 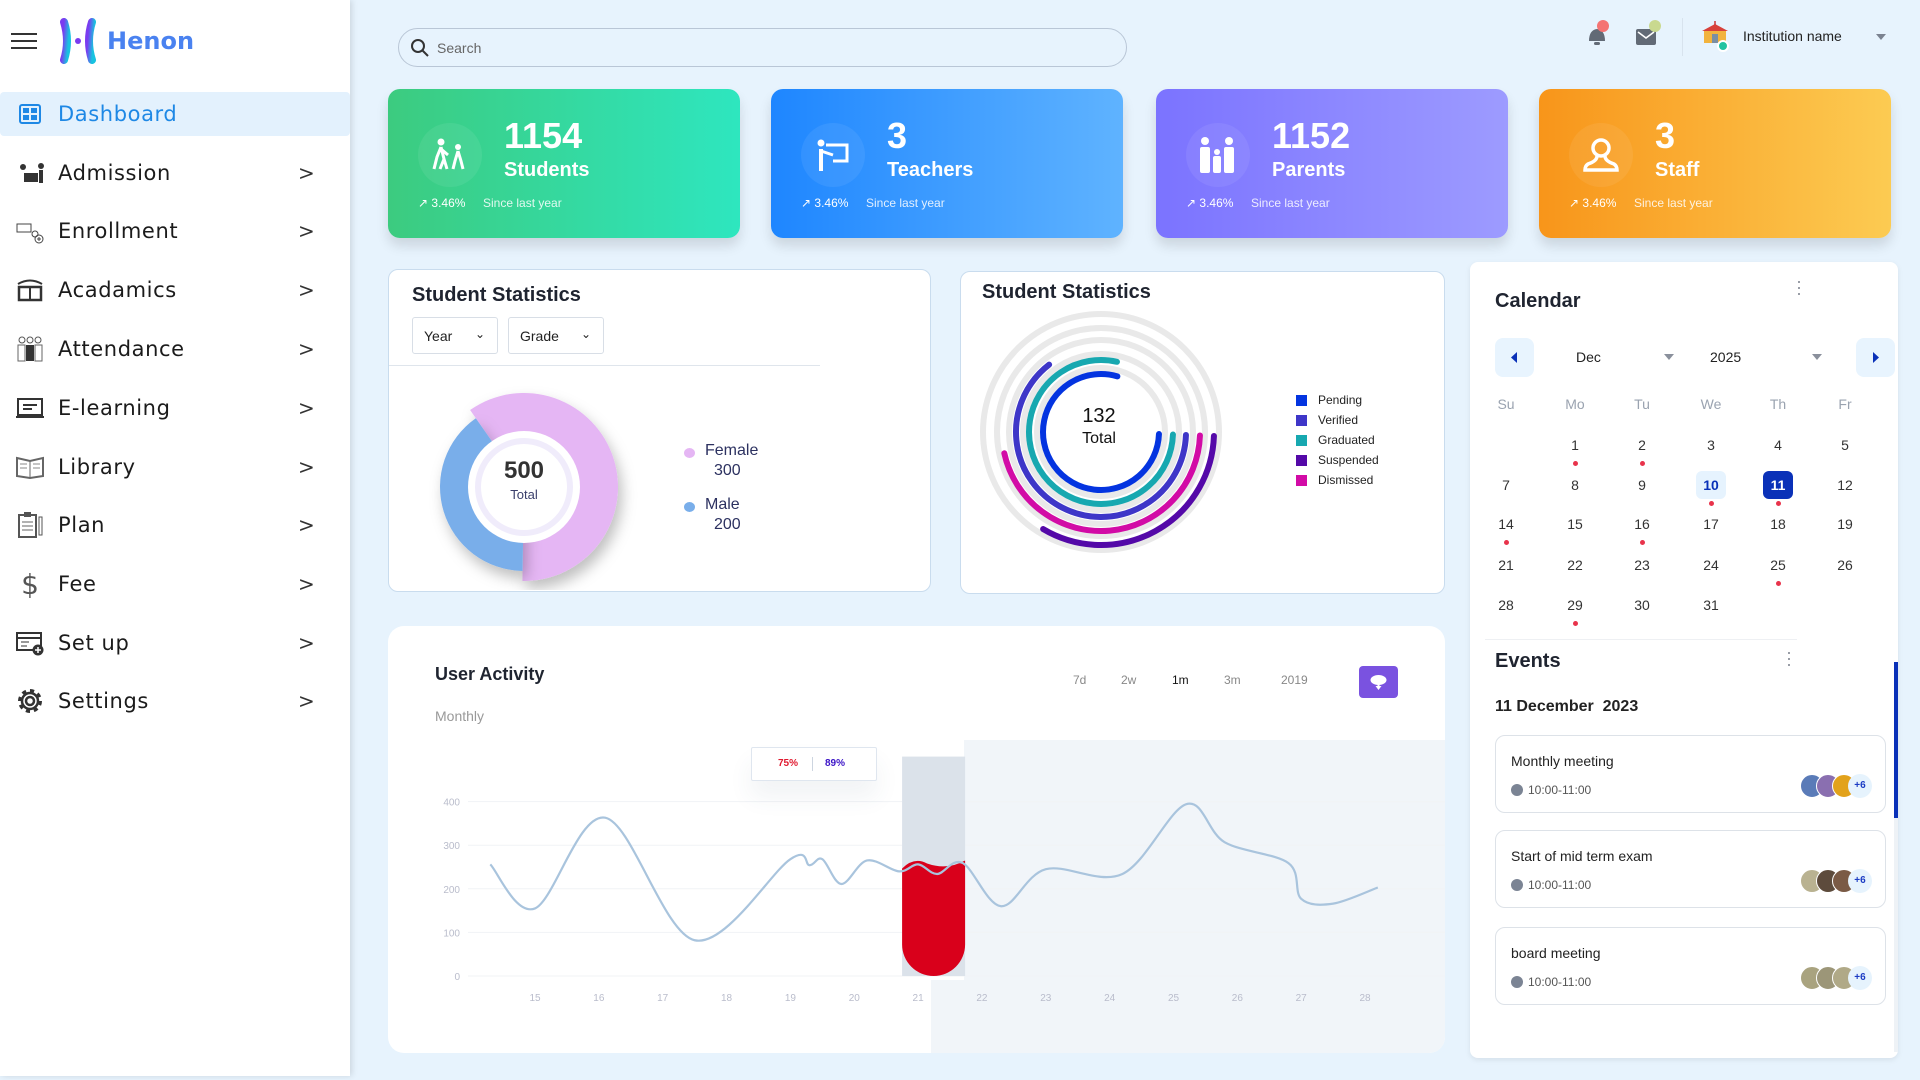 I want to click on x-tick-label: 22, so click(x=982, y=998).